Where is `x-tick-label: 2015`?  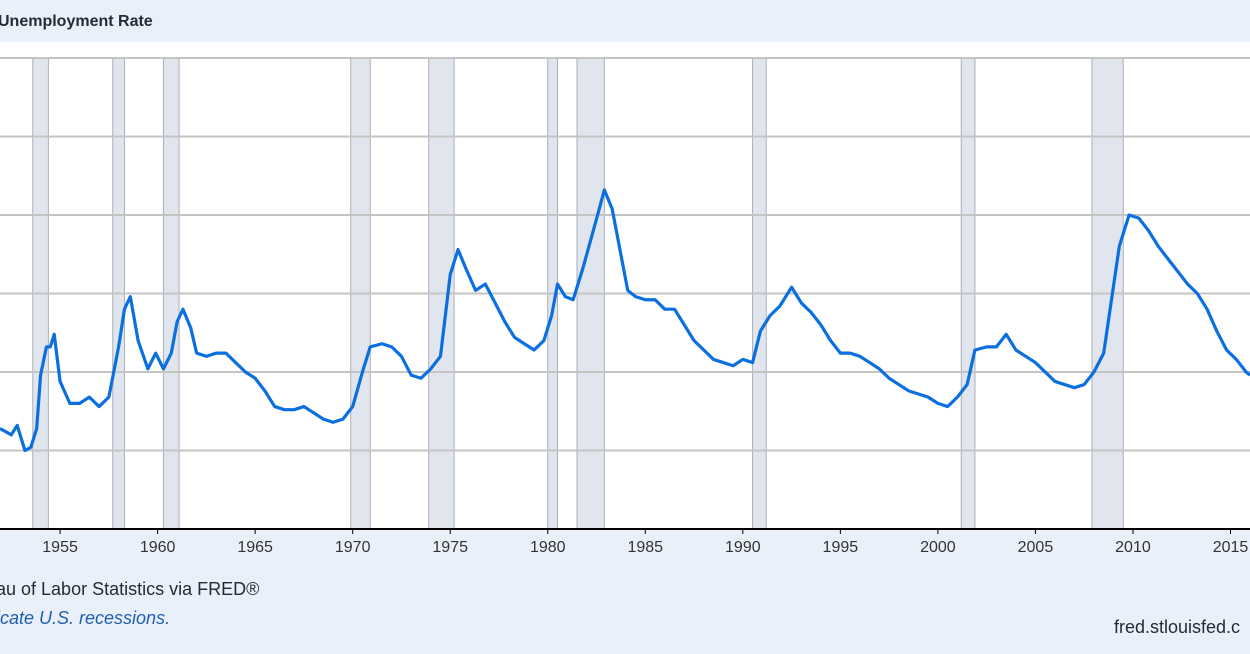
x-tick-label: 2015 is located at coordinates (1231, 547).